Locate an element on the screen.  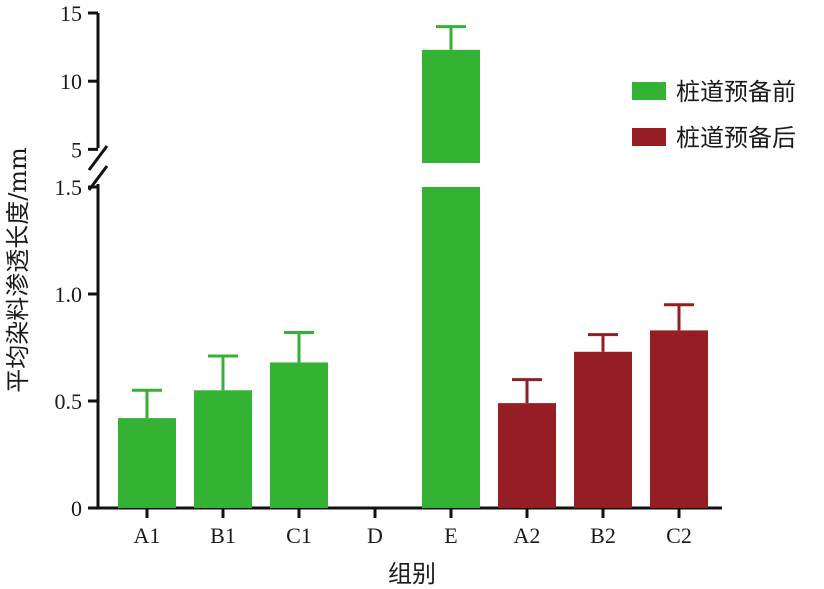
x-tick-label: D is located at coordinates (375, 535).